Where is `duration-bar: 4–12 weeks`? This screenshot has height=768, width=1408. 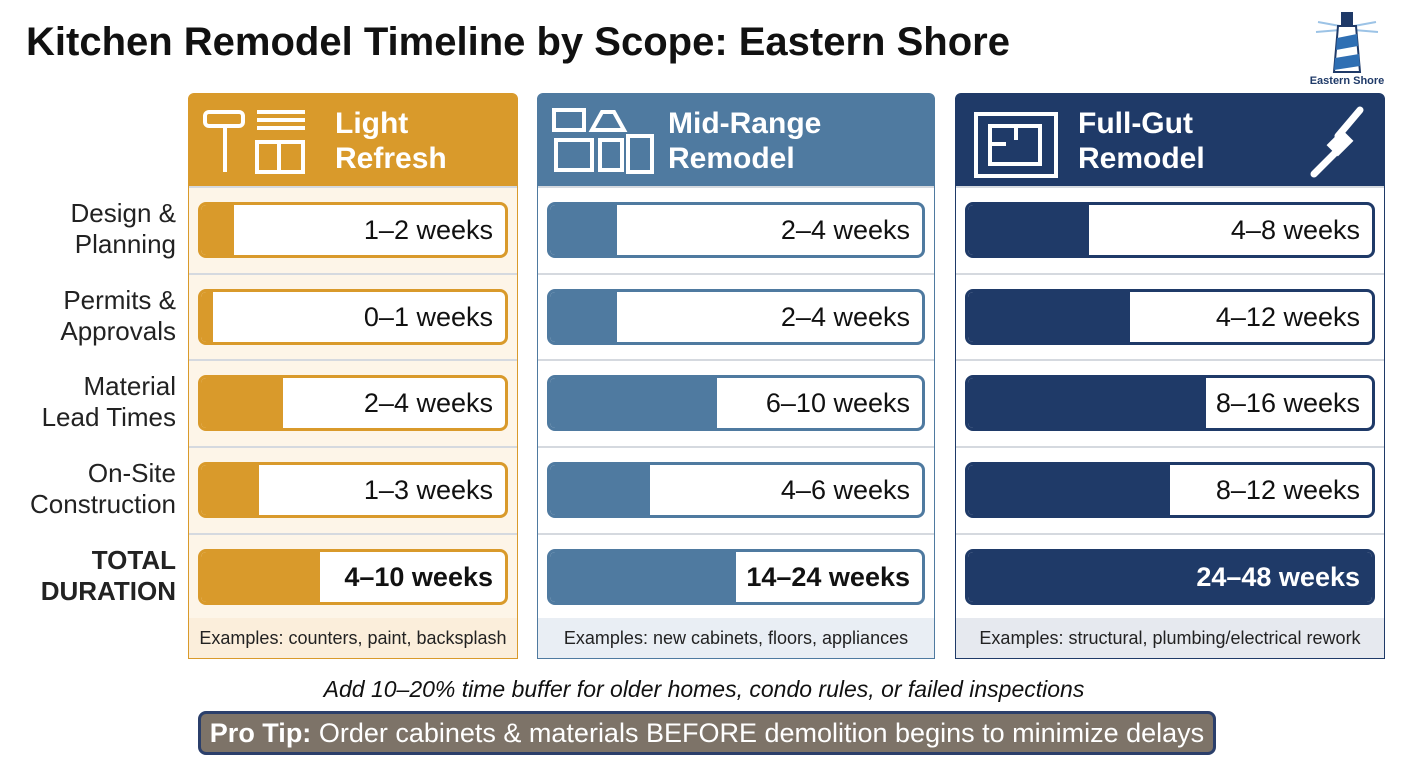 duration-bar: 4–12 weeks is located at coordinates (1170, 317).